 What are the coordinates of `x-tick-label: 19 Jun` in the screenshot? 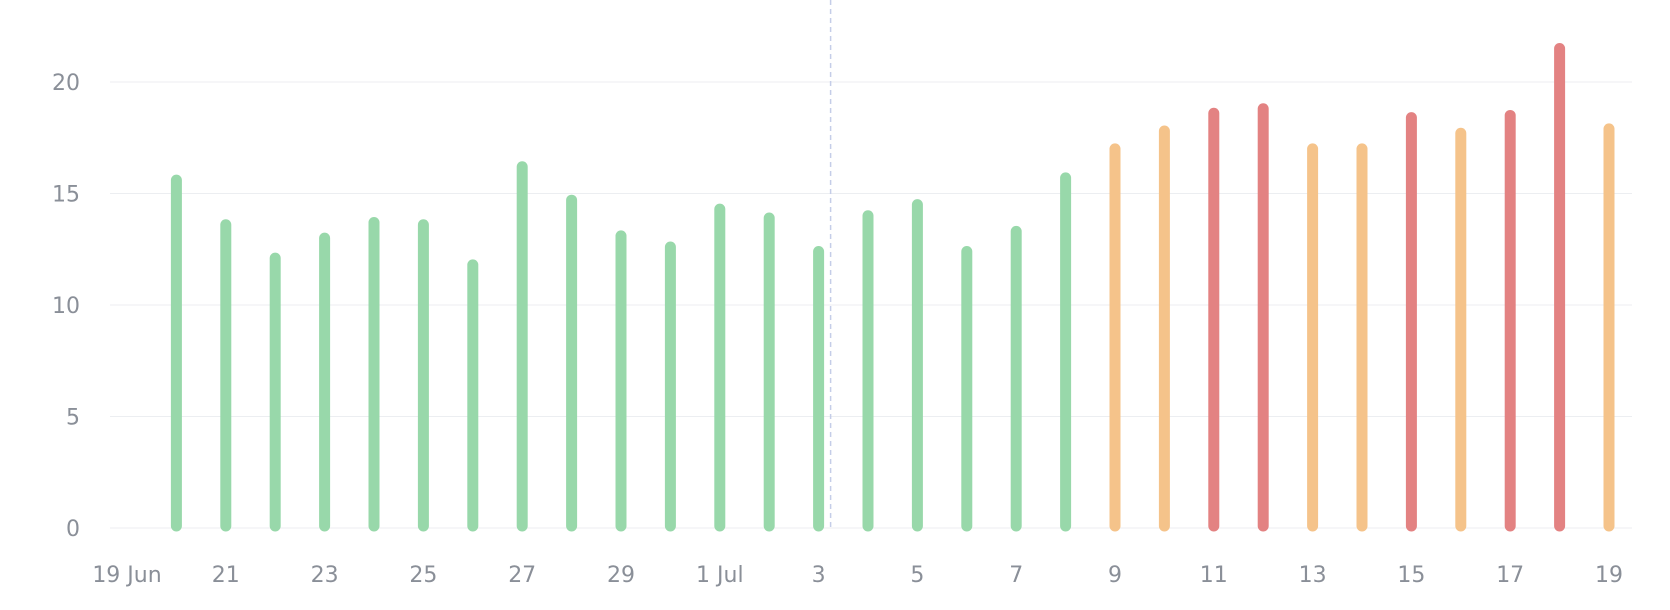 It's located at (126, 575).